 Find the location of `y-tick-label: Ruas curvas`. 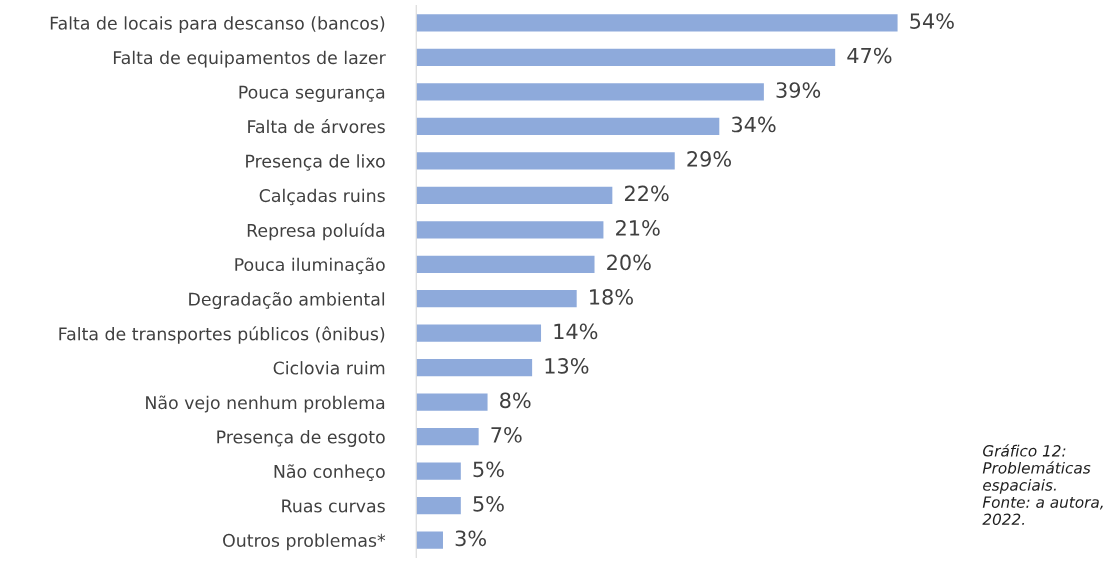

y-tick-label: Ruas curvas is located at coordinates (333, 506).